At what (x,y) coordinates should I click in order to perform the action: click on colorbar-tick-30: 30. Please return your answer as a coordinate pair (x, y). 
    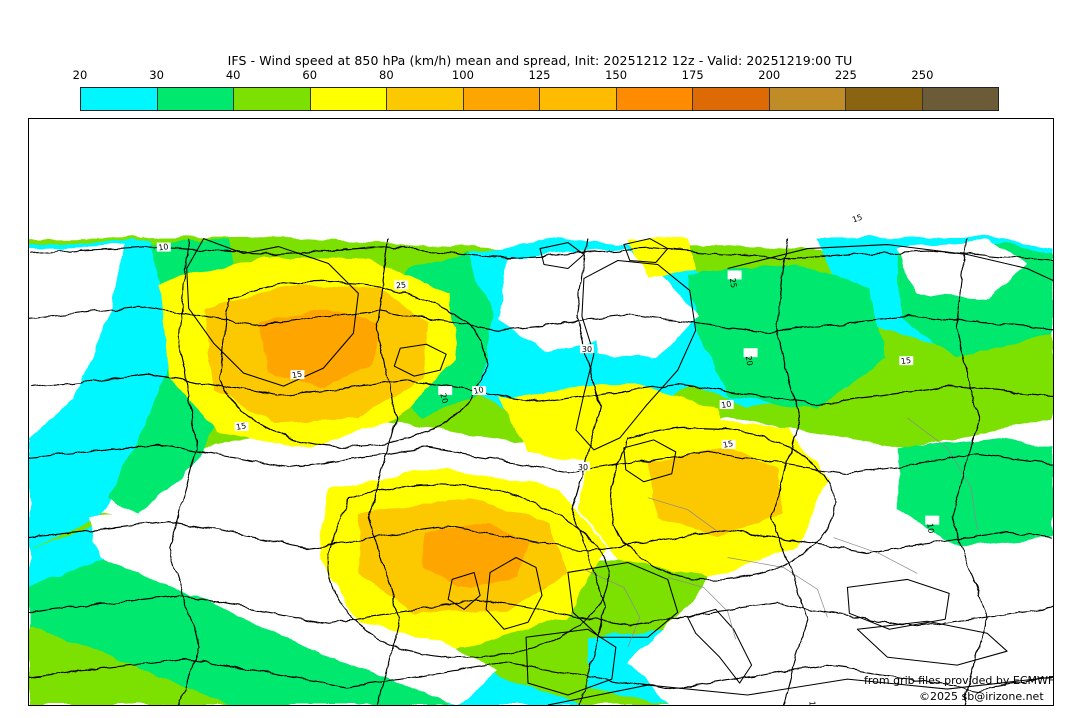
    Looking at the image, I should click on (156, 75).